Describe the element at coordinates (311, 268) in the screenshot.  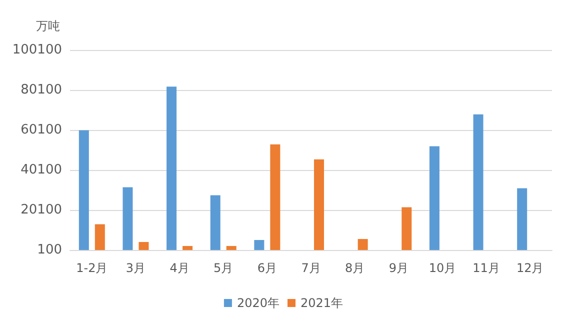
I see `x-tick-label: 7月` at that location.